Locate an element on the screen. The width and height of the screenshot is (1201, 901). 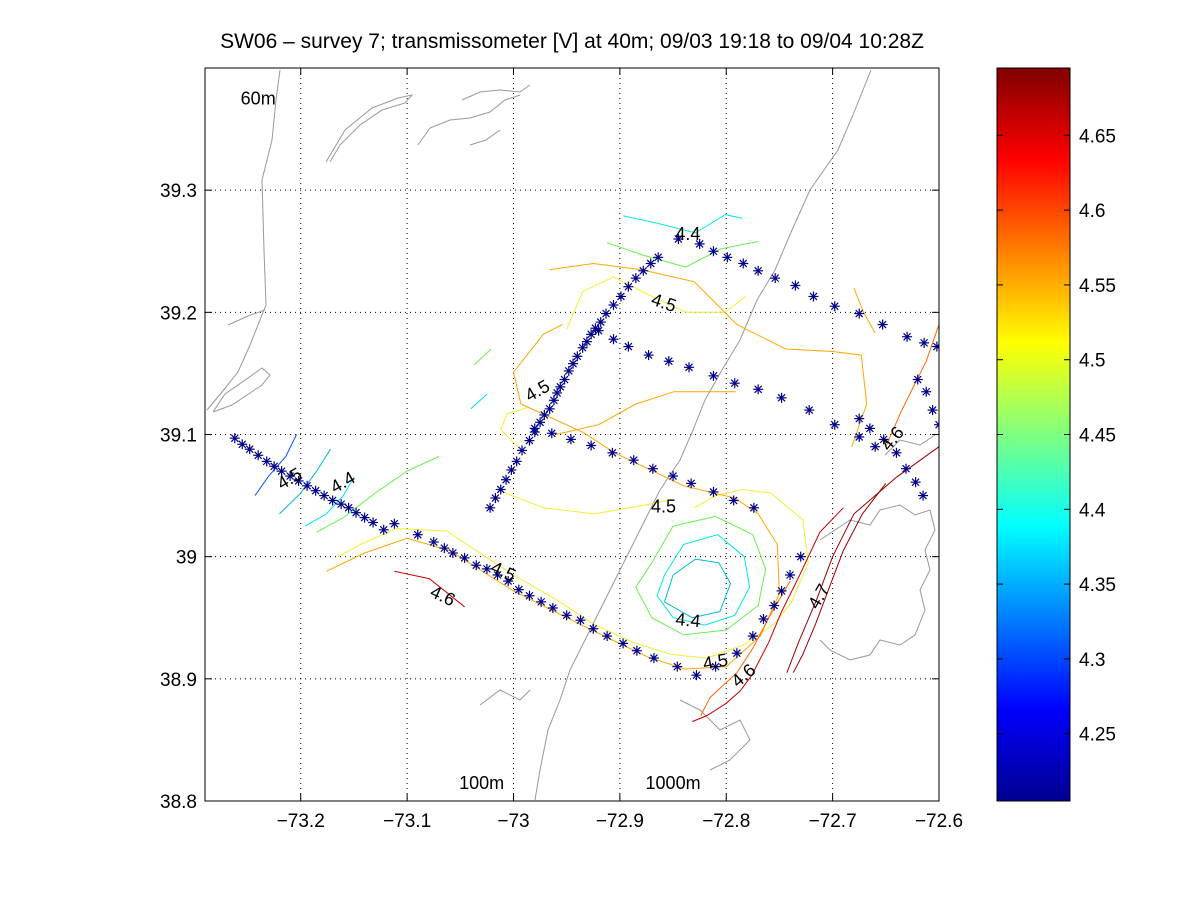
contour-label: 4.5 is located at coordinates (663, 507).